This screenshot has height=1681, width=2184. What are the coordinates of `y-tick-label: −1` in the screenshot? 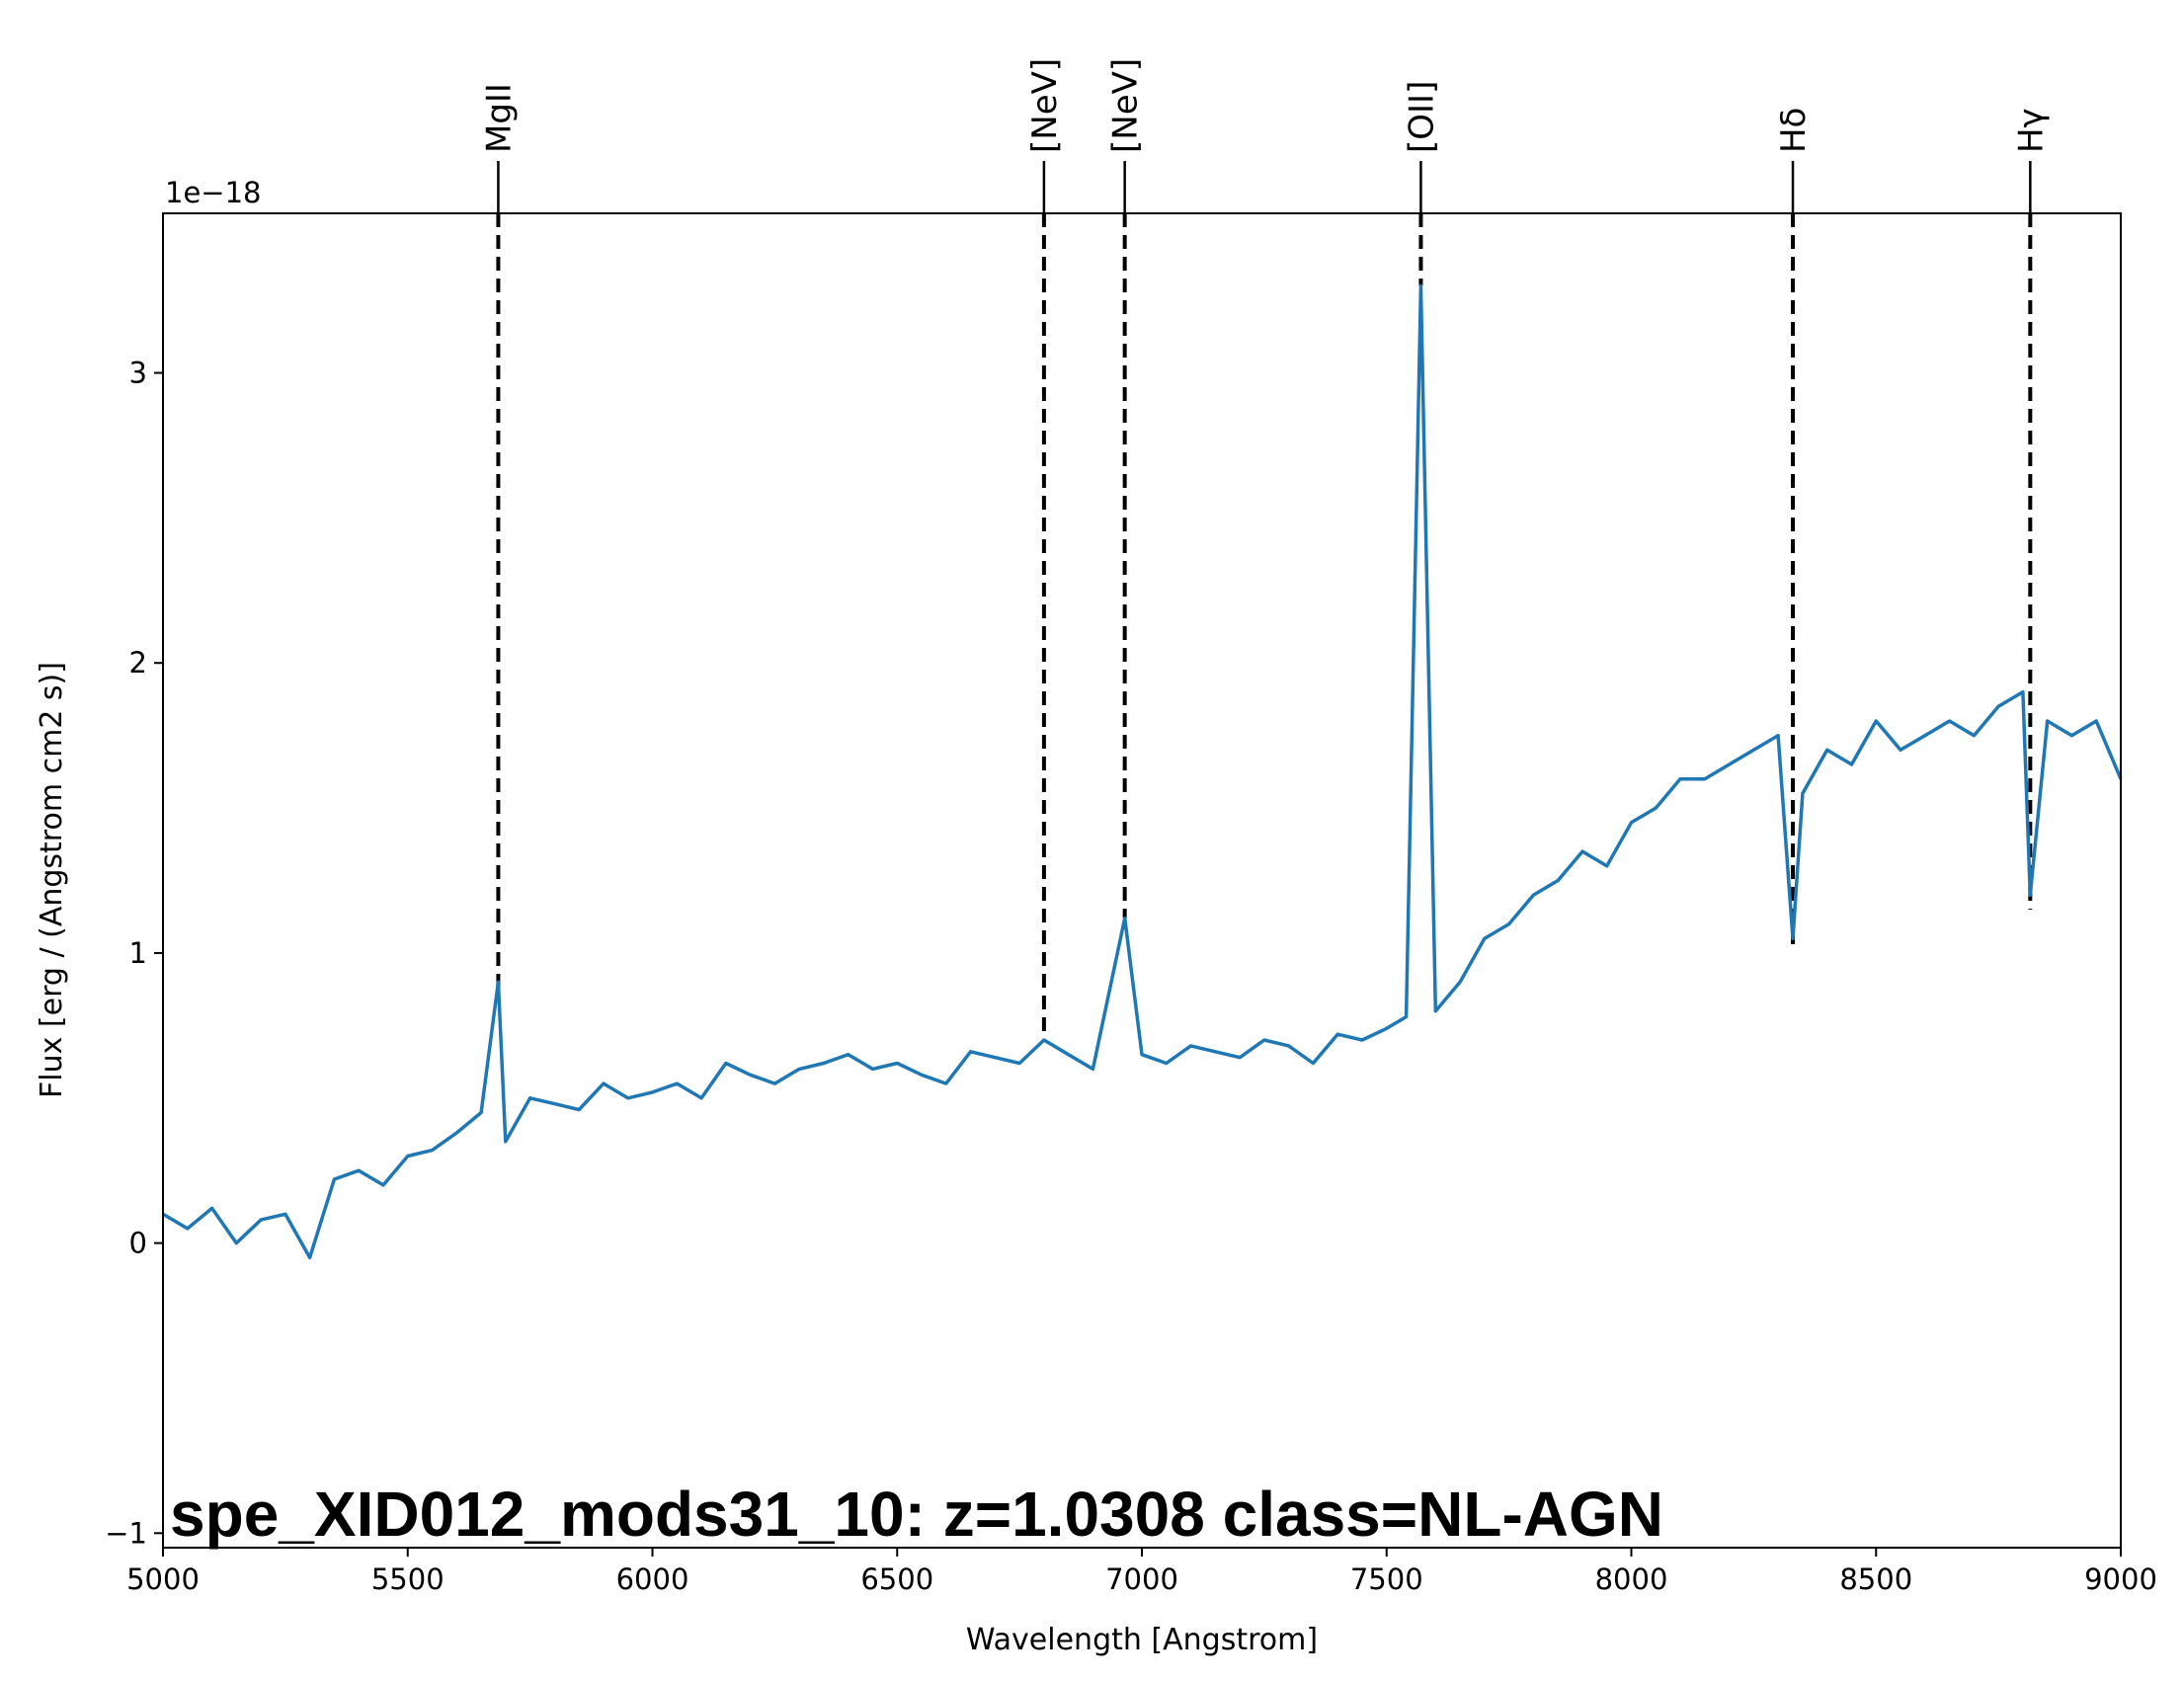 It's located at (126, 1533).